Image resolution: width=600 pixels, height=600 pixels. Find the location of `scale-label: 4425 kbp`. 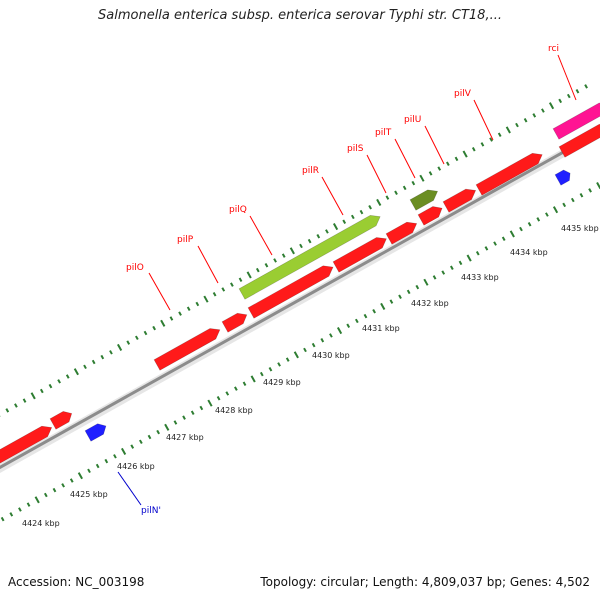

scale-label: 4425 kbp is located at coordinates (89, 494).